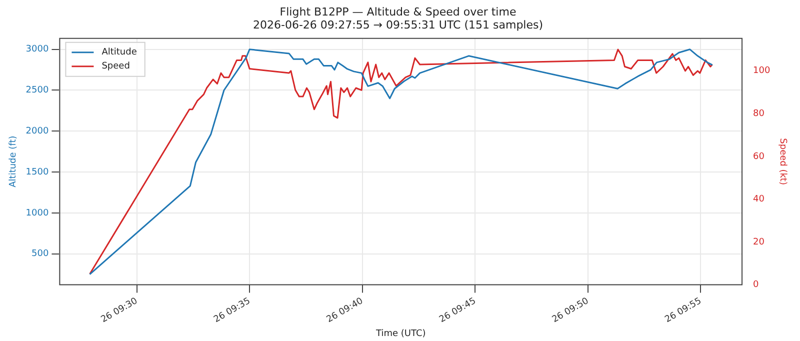 The width and height of the screenshot is (800, 341). I want to click on y2-tick-label: 20, so click(759, 242).